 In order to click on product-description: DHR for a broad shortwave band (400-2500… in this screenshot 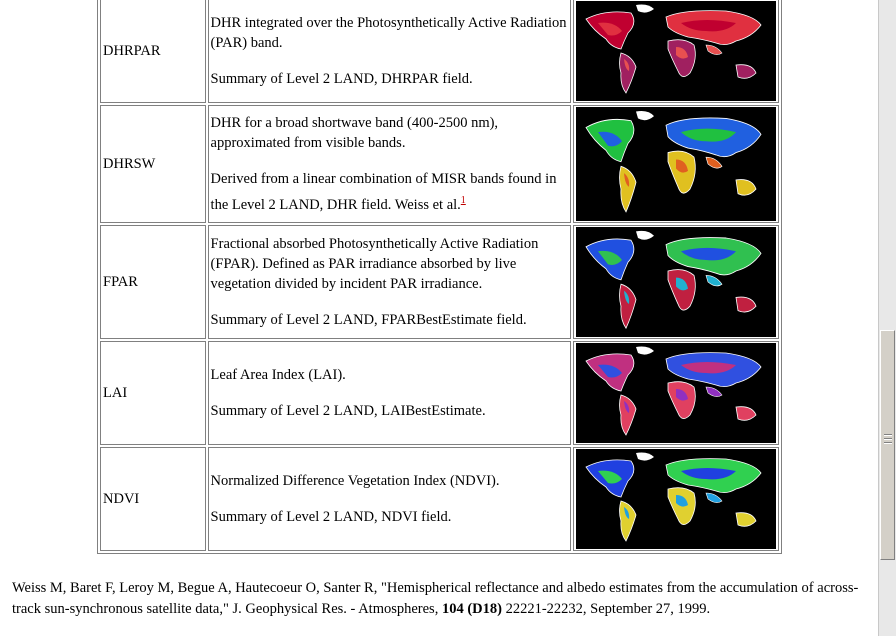, I will do `click(389, 164)`.